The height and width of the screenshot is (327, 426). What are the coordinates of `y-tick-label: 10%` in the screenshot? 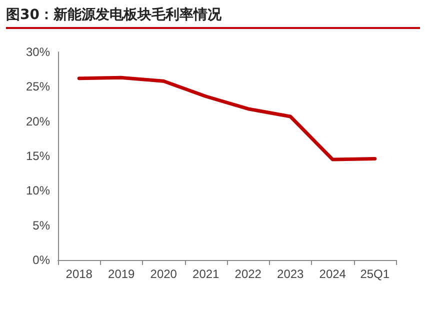 It's located at (38, 191).